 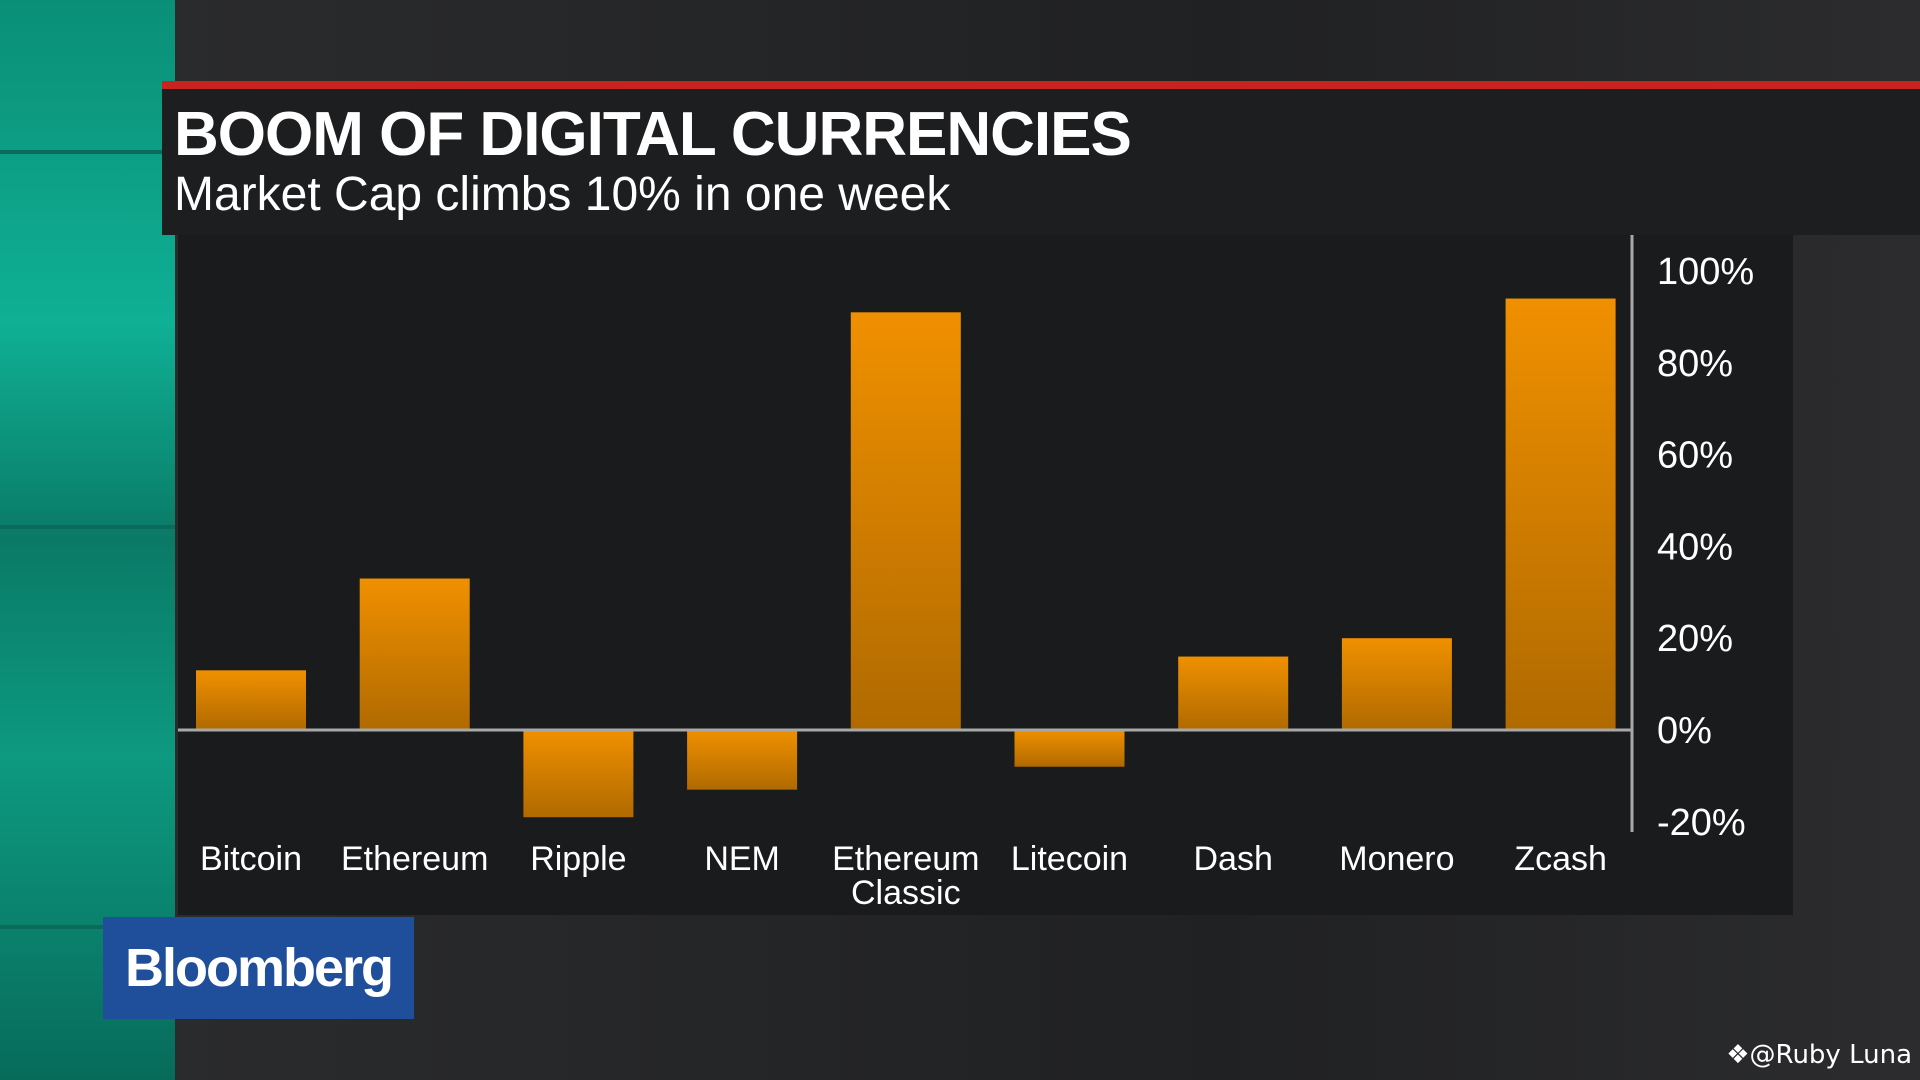 What do you see at coordinates (414, 859) in the screenshot?
I see `x-tick-label: Ethereum` at bounding box center [414, 859].